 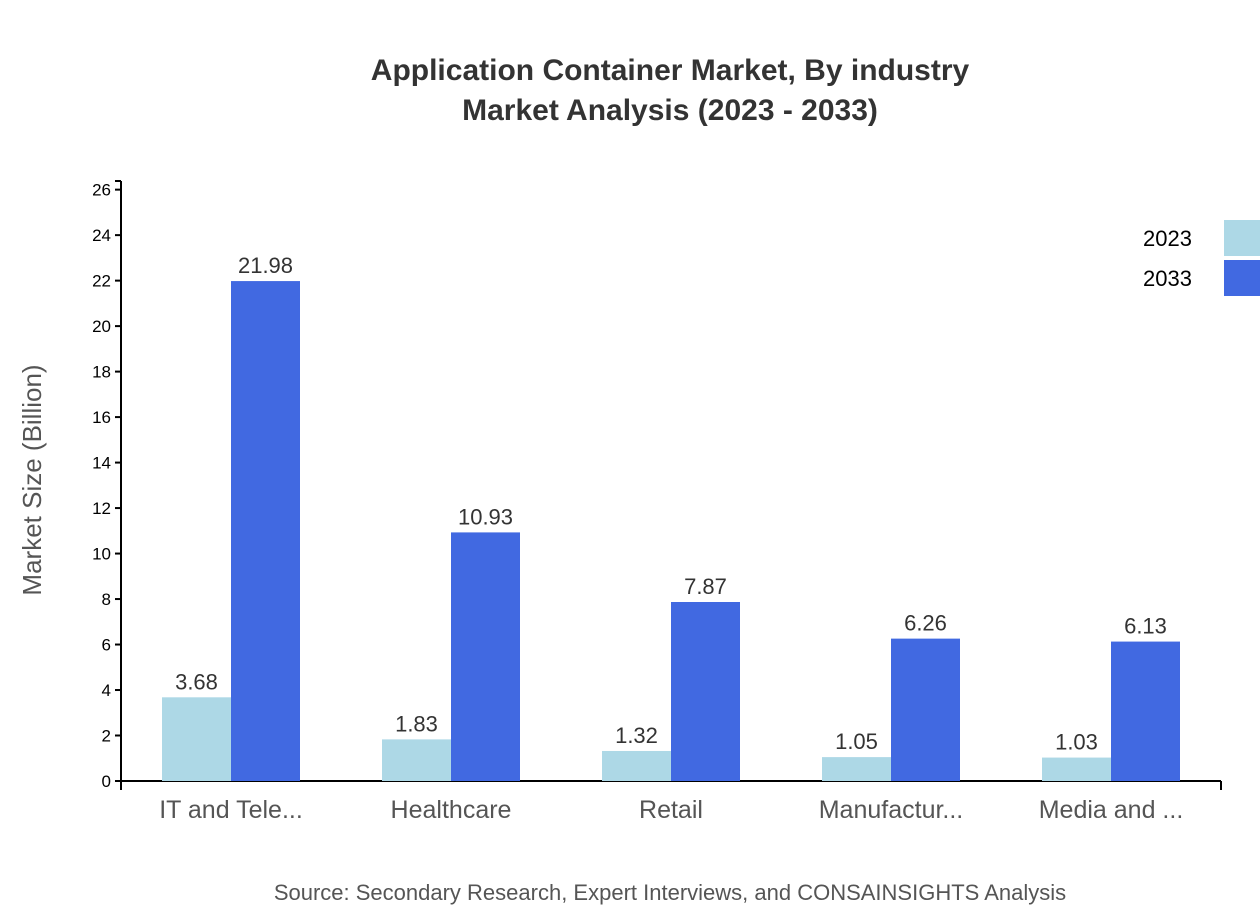 I want to click on y-tick-label: 0, so click(x=106, y=781).